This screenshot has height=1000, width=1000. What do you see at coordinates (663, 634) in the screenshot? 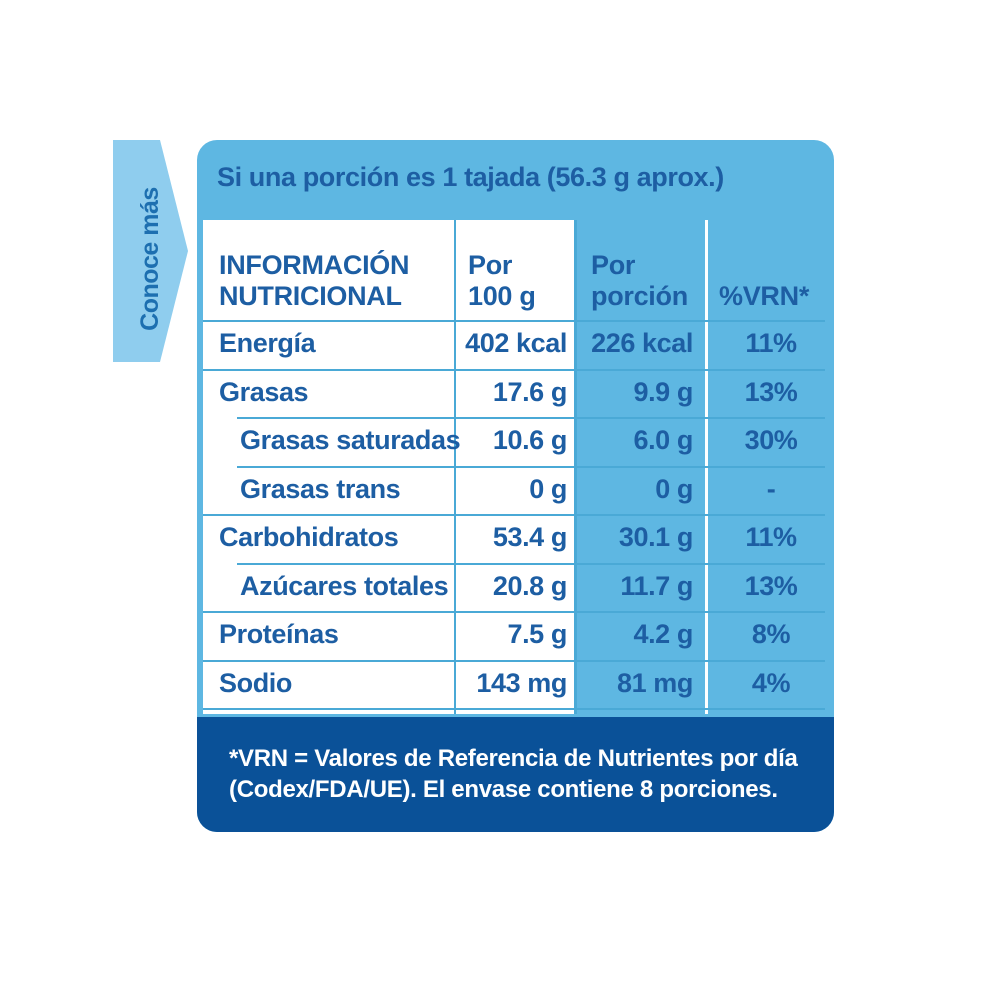
I see `value-per-portion: 4.2 g` at bounding box center [663, 634].